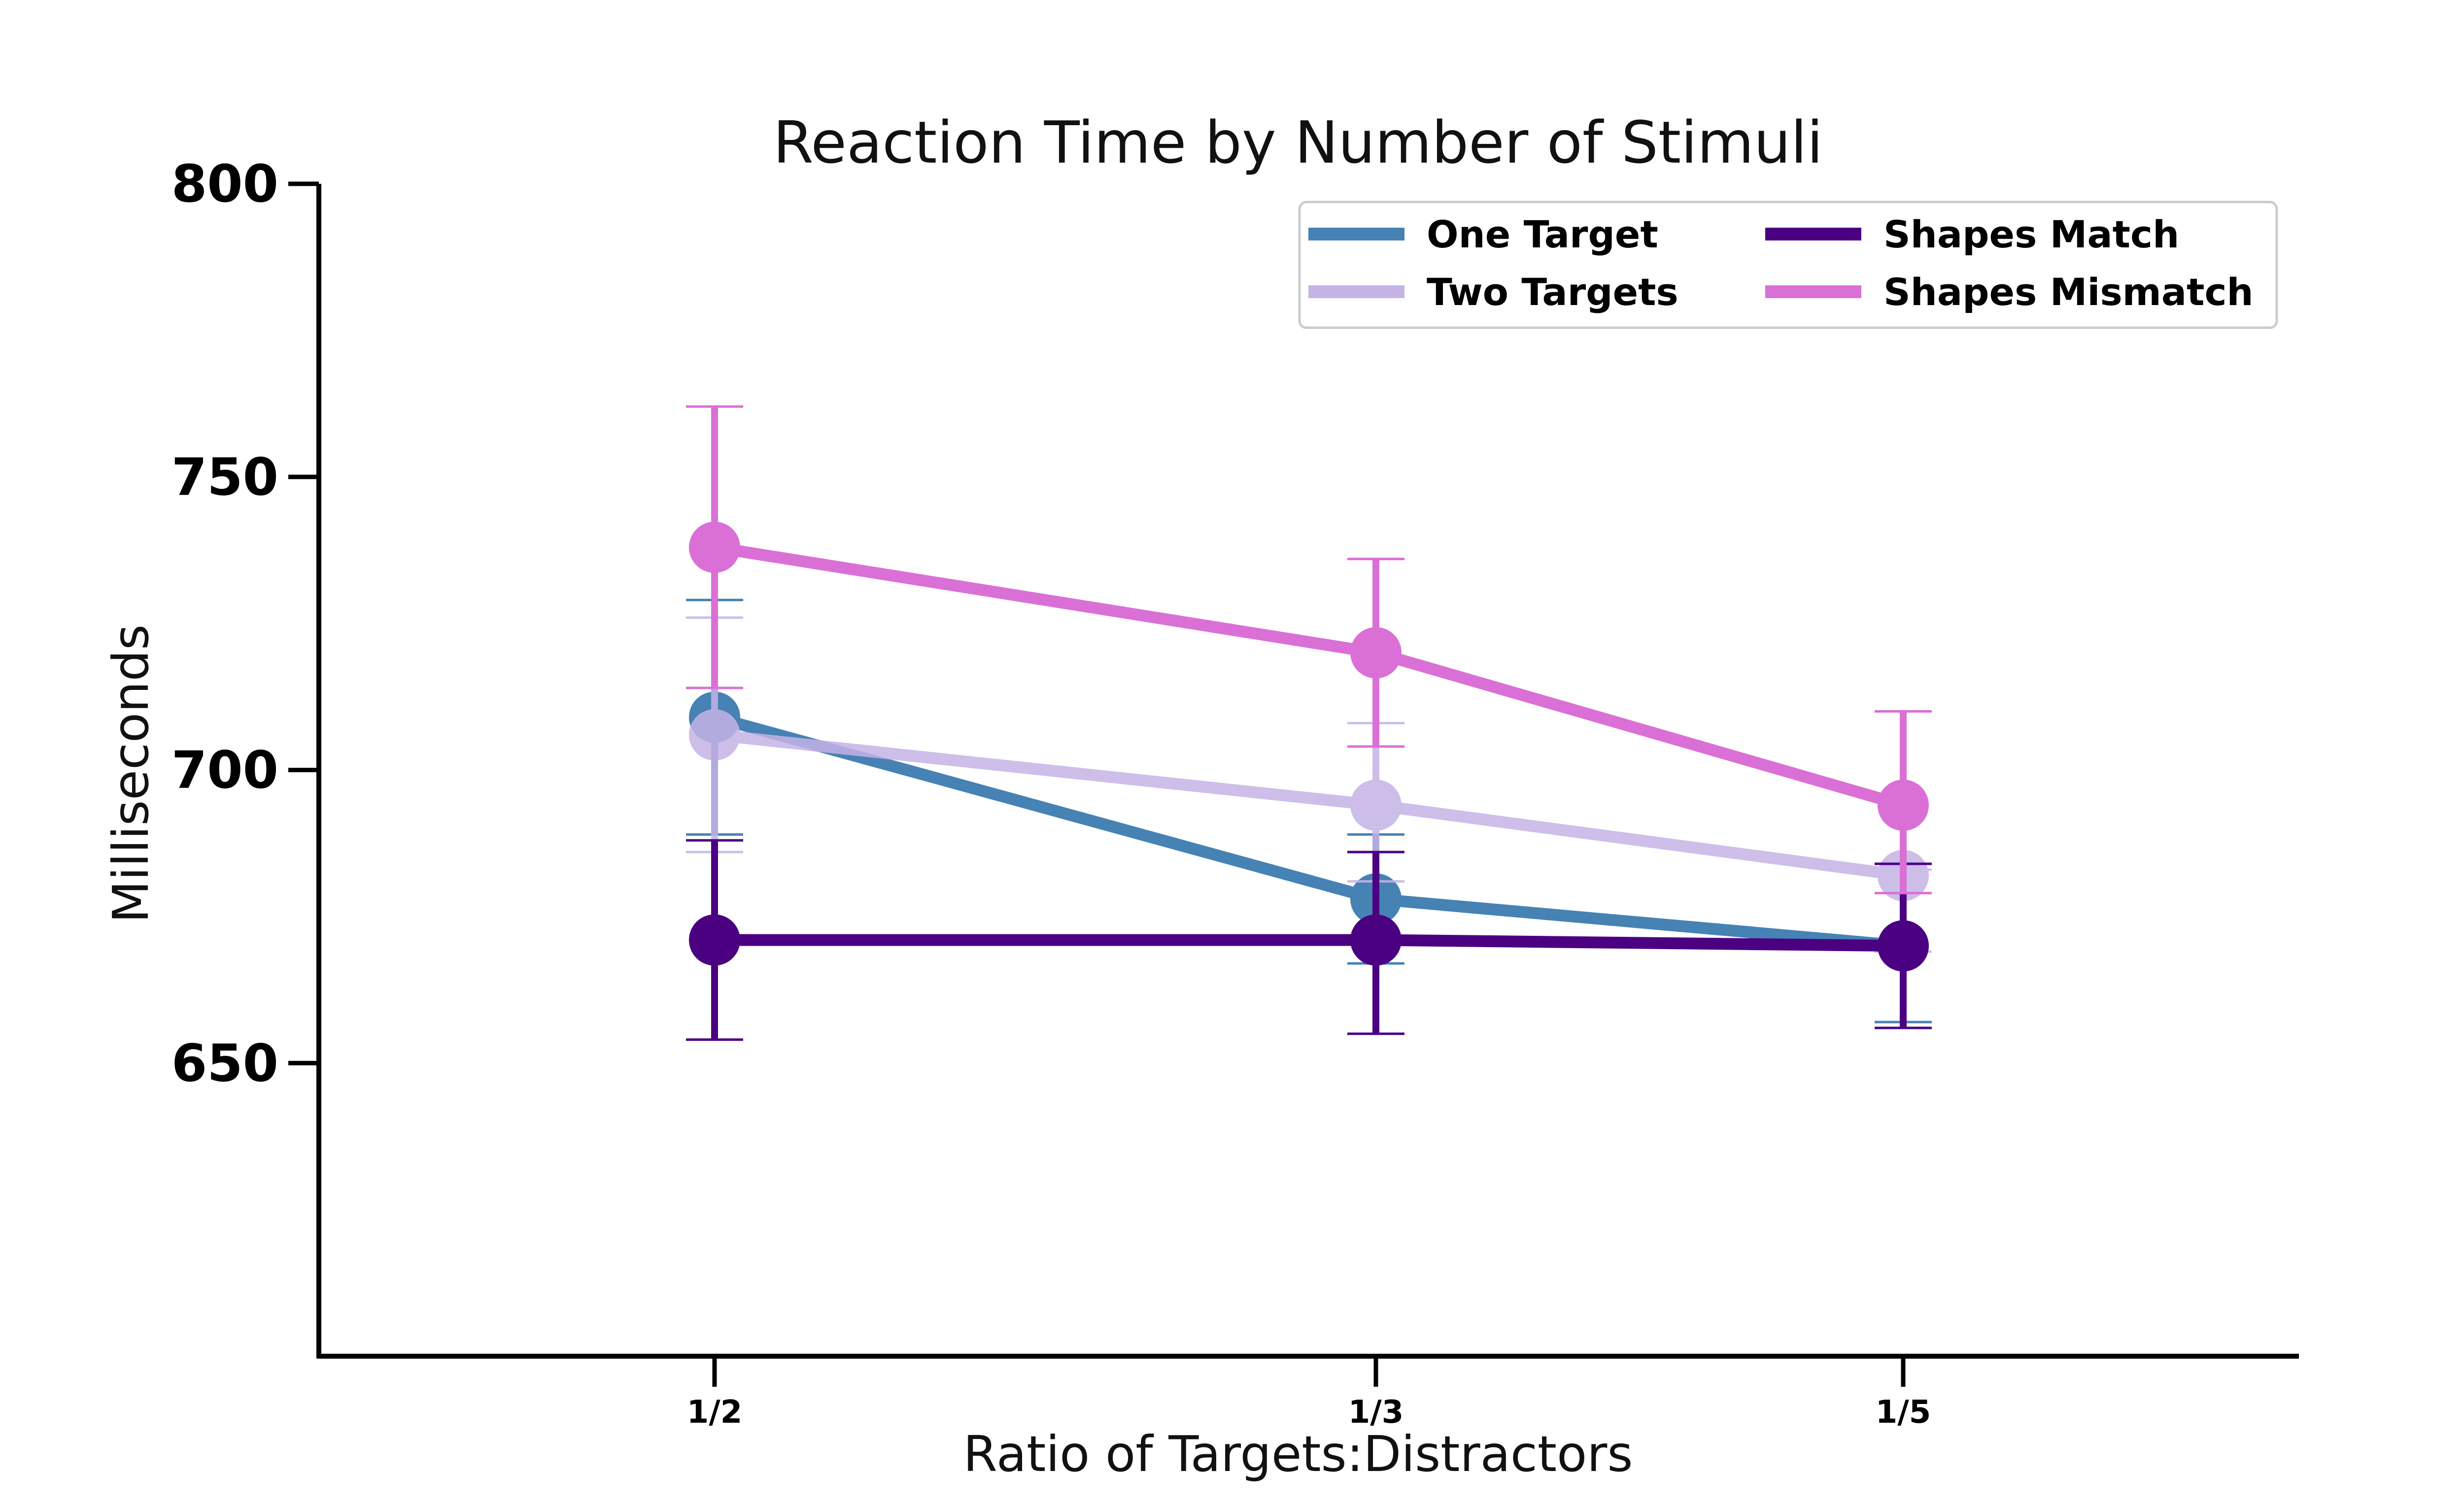 The width and height of the screenshot is (2464, 1506). Describe the element at coordinates (224, 184) in the screenshot. I see `y-tick-label: 800` at that location.